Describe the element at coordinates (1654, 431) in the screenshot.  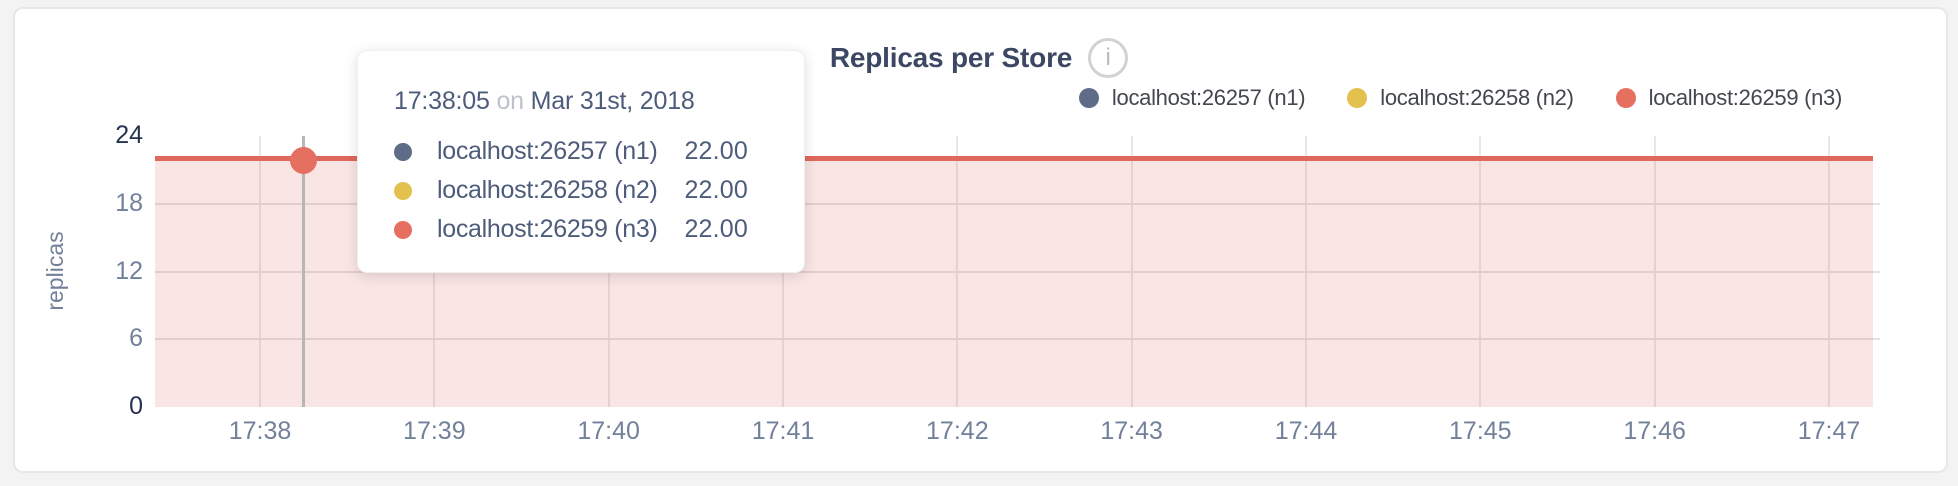
I see `x-tick-label: 17:46` at that location.